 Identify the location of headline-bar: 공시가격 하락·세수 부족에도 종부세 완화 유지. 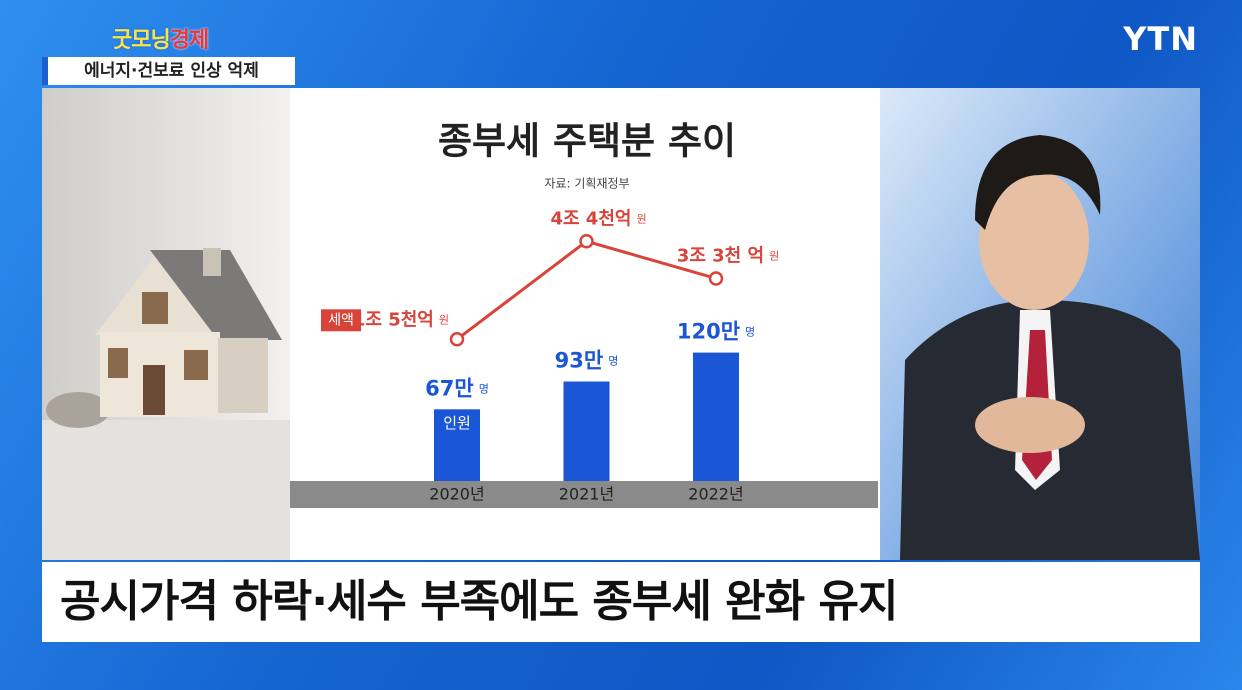
(621, 602).